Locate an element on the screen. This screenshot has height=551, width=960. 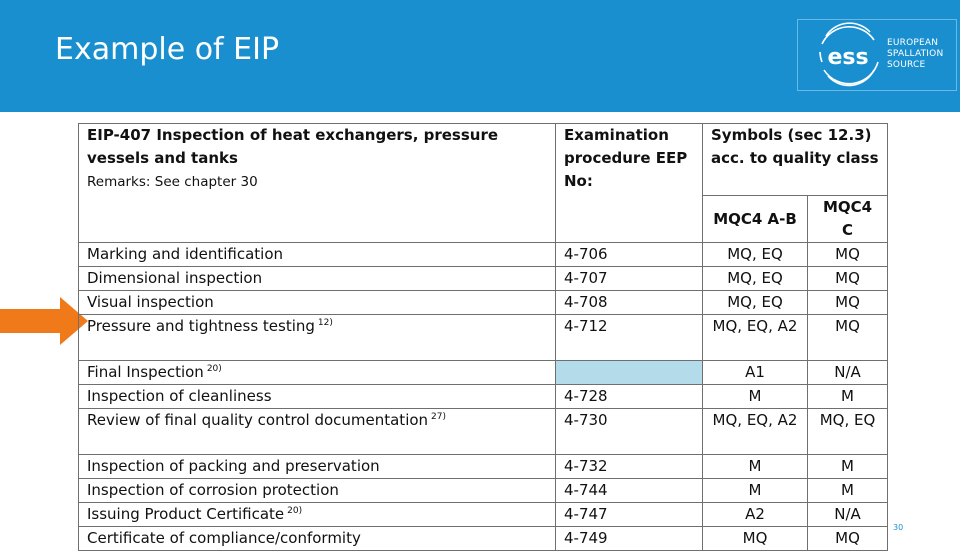
page-number: 30 is located at coordinates (898, 527).